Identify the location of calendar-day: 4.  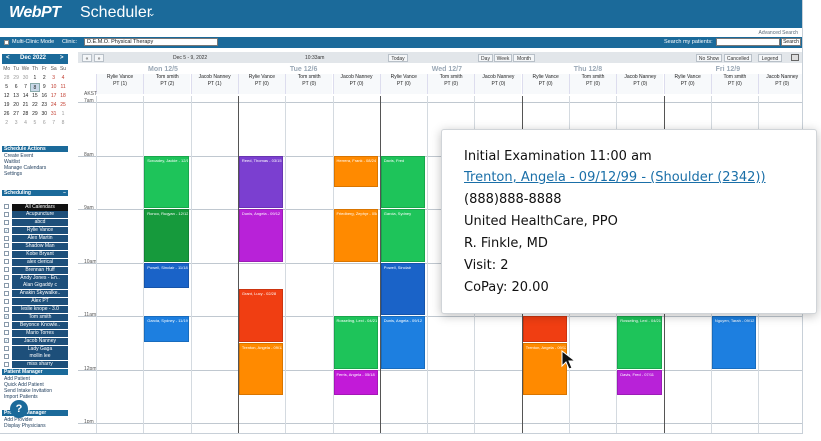
(25, 123).